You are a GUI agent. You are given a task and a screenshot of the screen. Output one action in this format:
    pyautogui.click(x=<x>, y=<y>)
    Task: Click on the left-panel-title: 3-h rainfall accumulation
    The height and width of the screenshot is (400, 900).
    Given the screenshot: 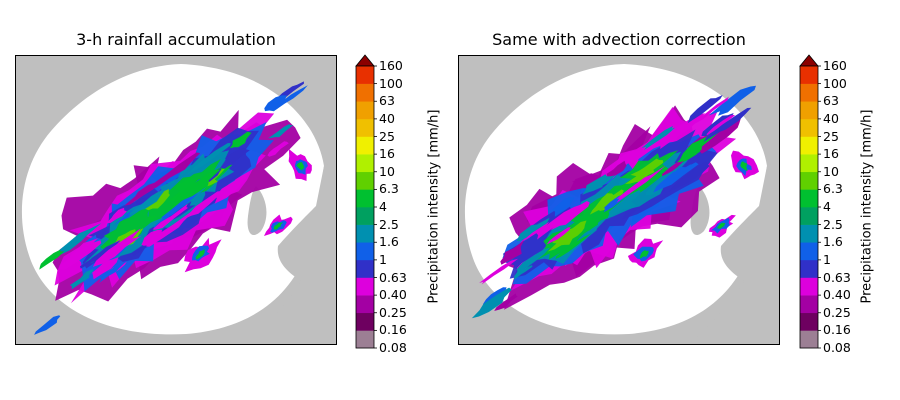 What is the action you would take?
    pyautogui.click(x=176, y=39)
    